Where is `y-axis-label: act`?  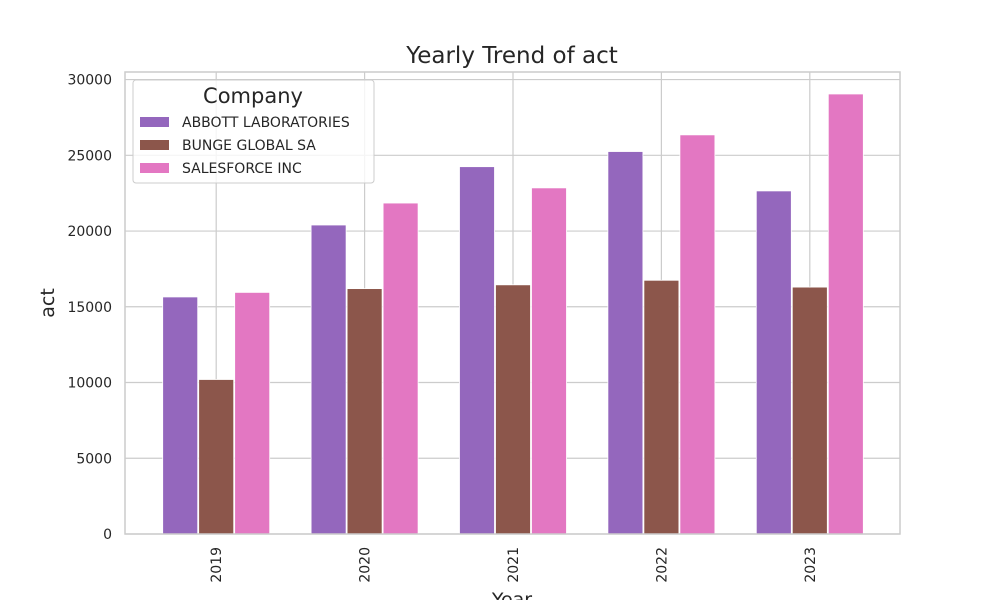
y-axis-label: act is located at coordinates (48, 303).